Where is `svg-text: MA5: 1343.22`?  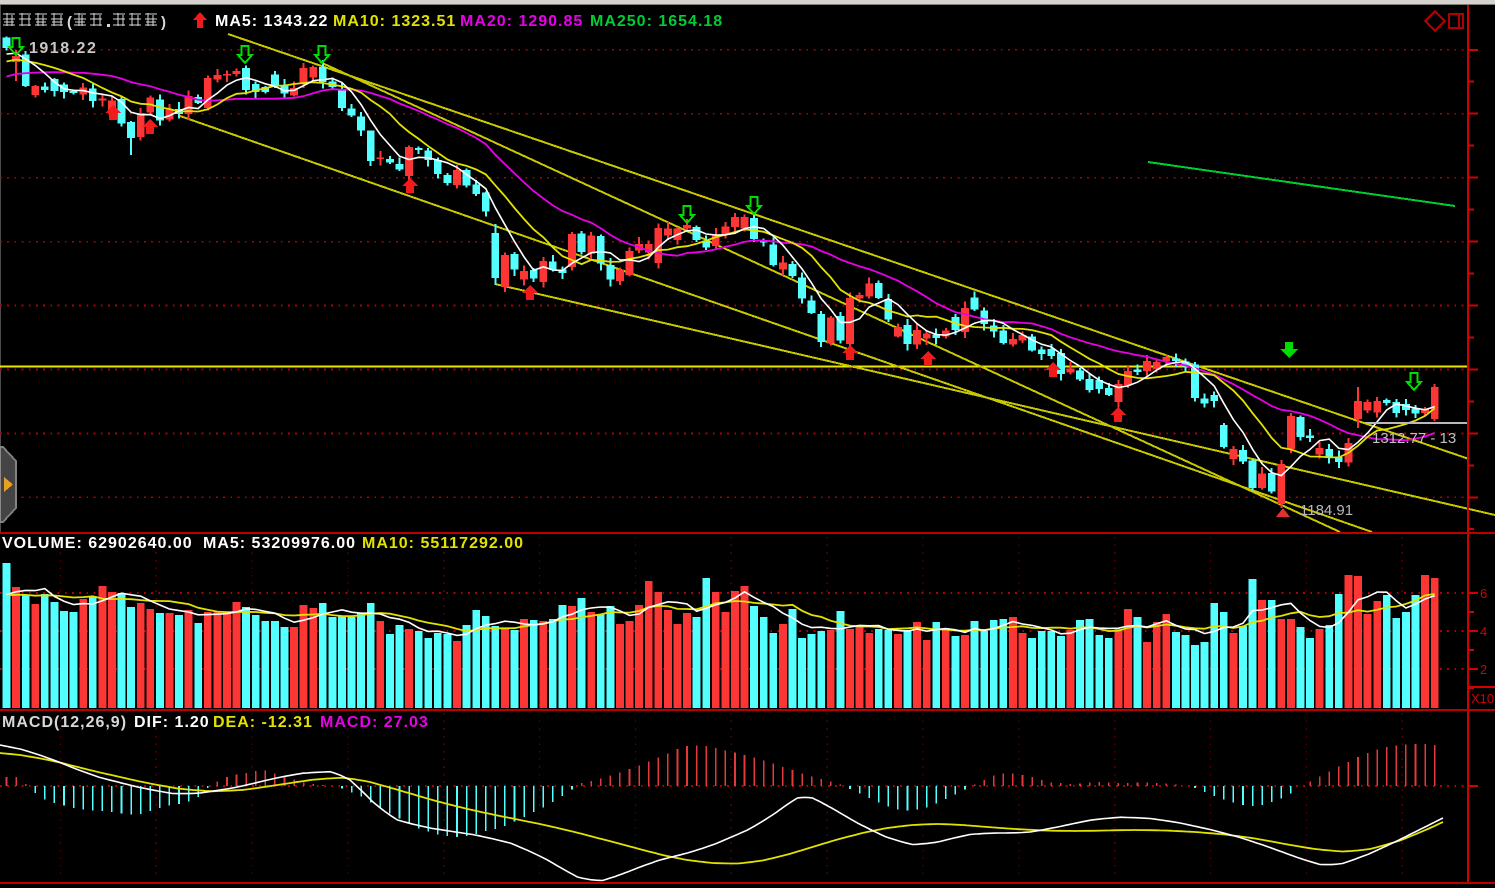 svg-text: MA5: 1343.22 is located at coordinates (271, 21).